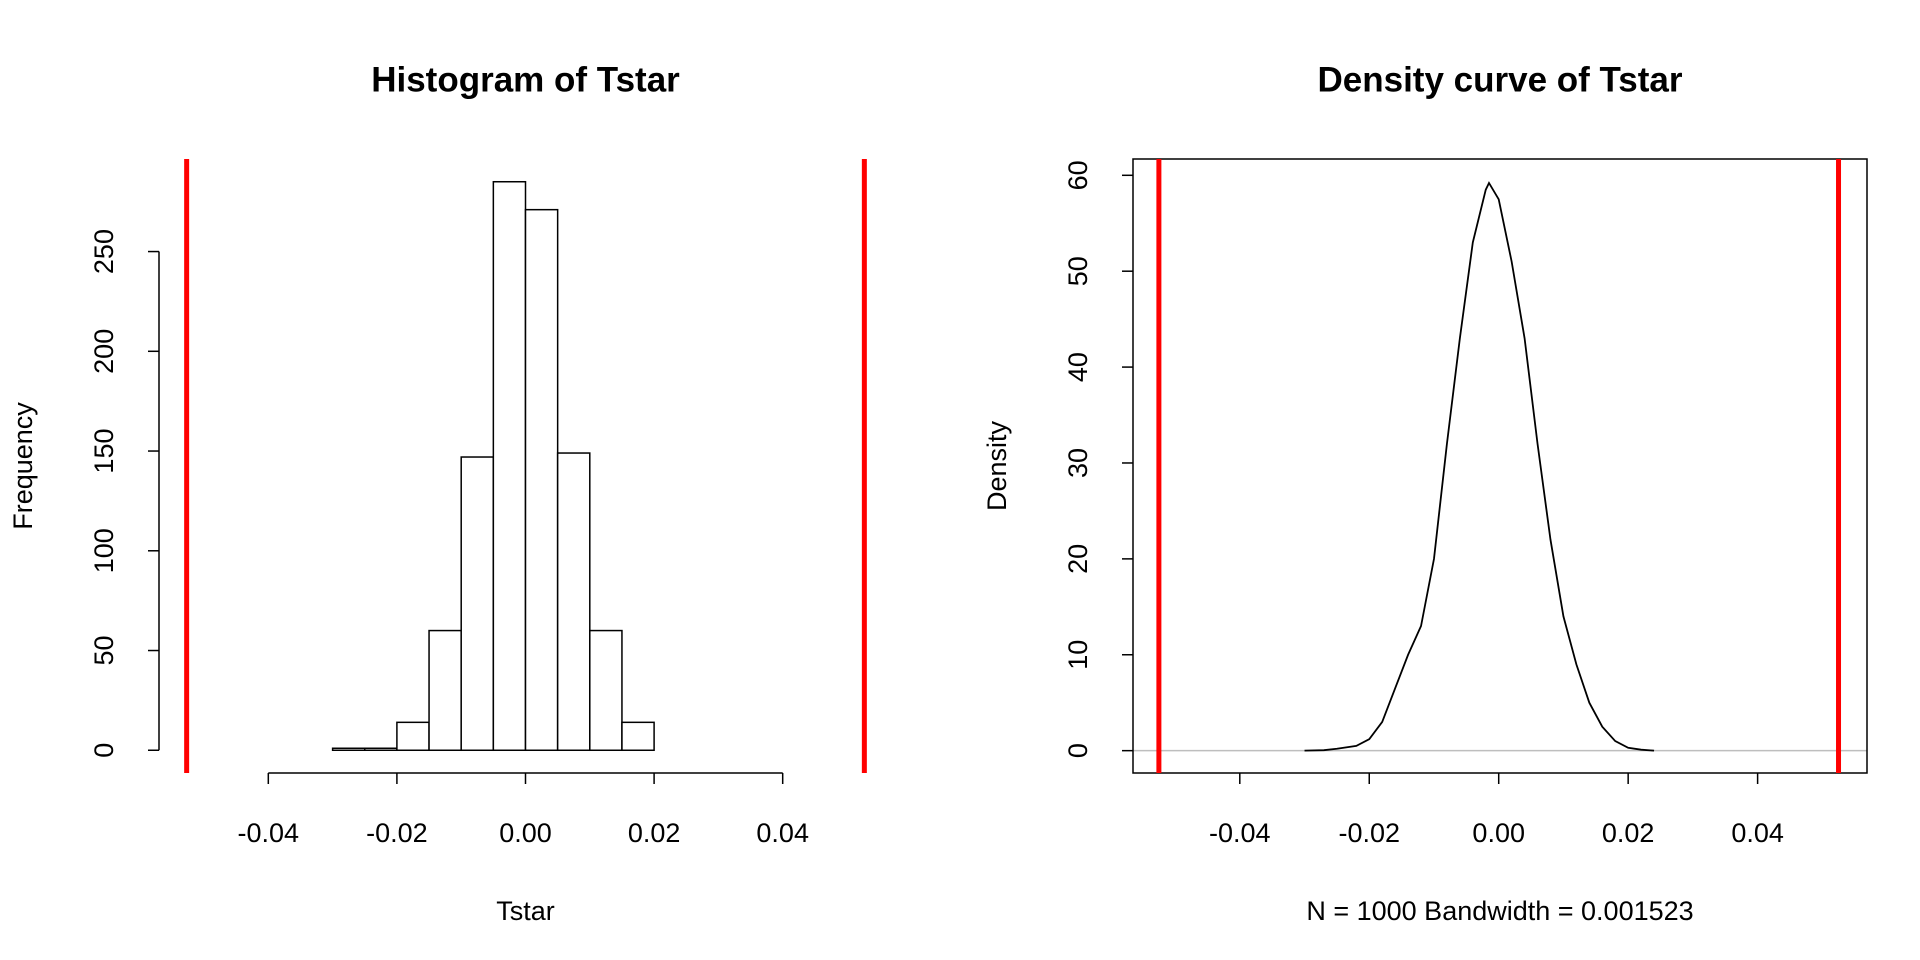 This screenshot has height=960, width=1920. I want to click on x-axis-label: Tstar, so click(525, 911).